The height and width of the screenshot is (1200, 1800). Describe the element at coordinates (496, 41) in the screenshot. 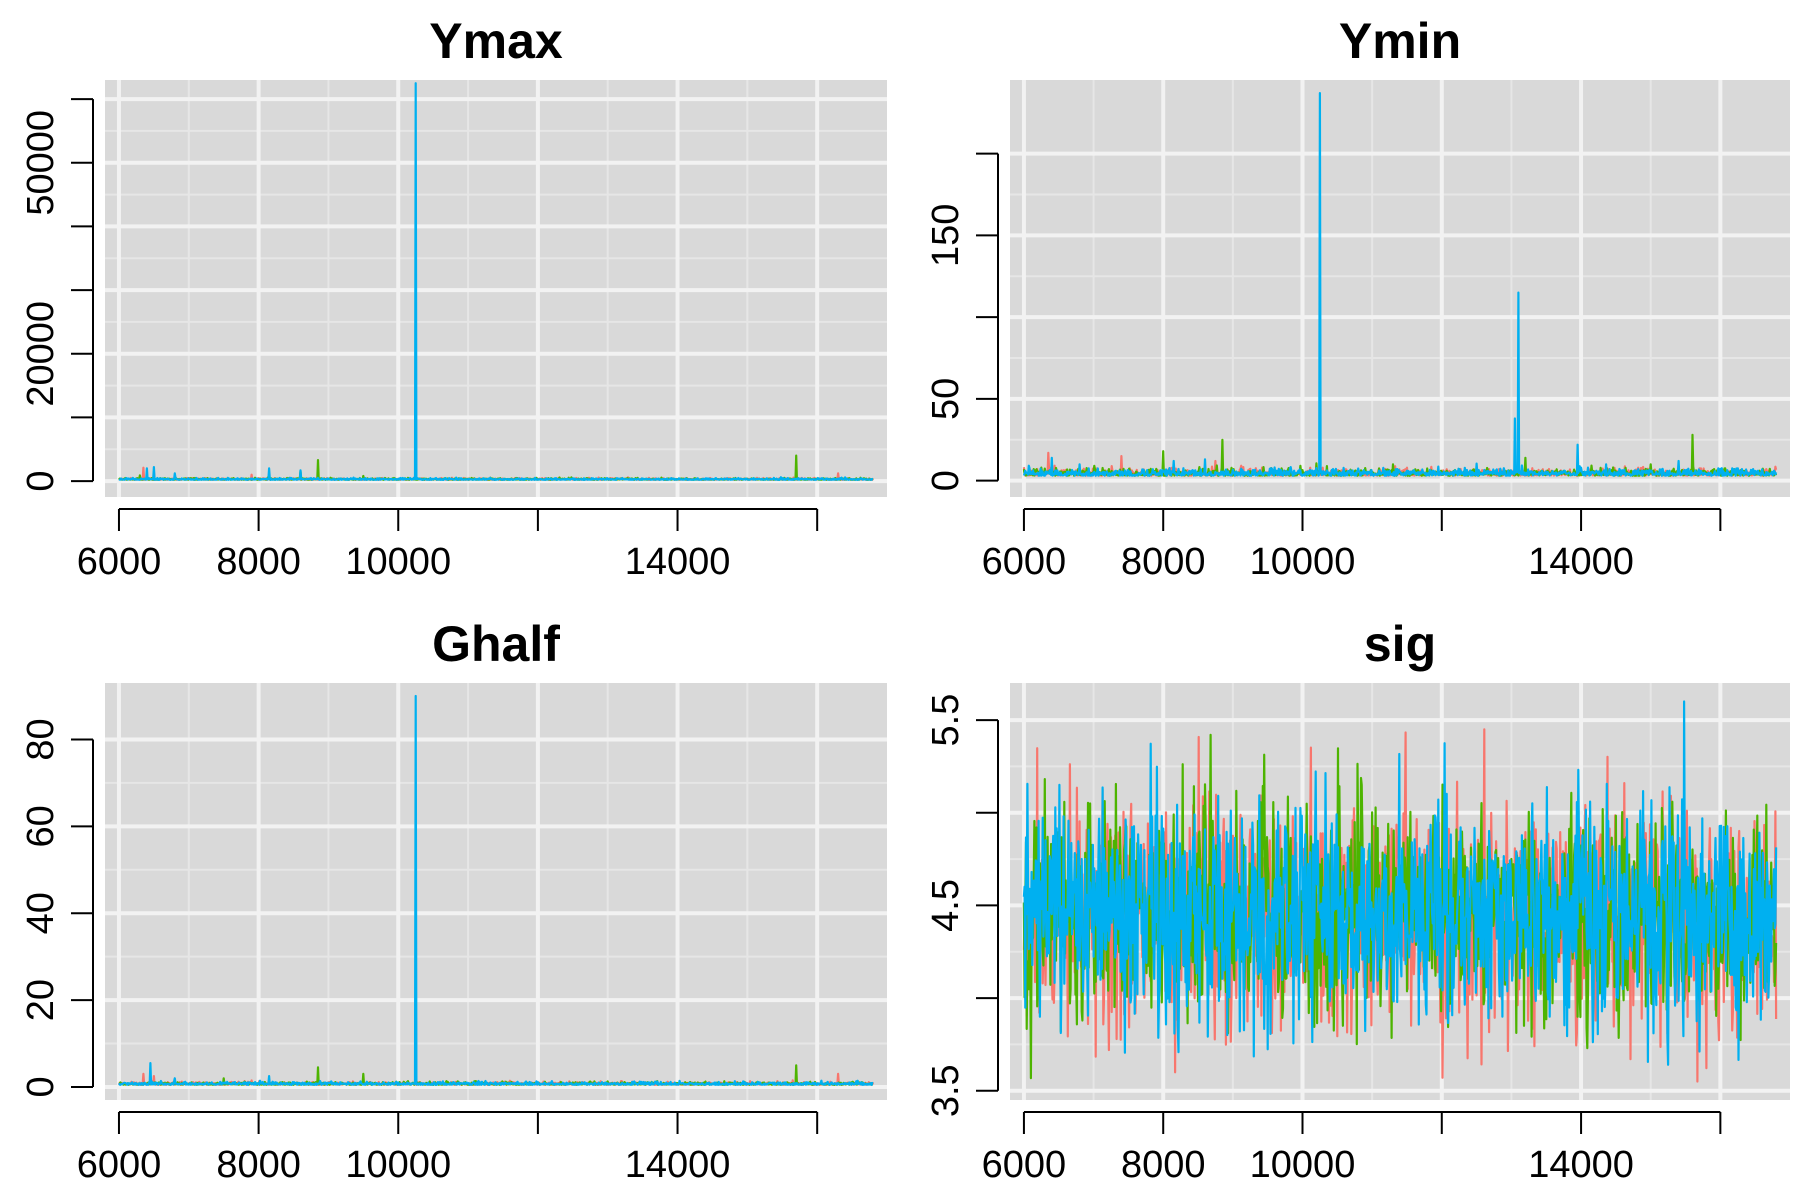

I see `panel-title: Ymax` at that location.